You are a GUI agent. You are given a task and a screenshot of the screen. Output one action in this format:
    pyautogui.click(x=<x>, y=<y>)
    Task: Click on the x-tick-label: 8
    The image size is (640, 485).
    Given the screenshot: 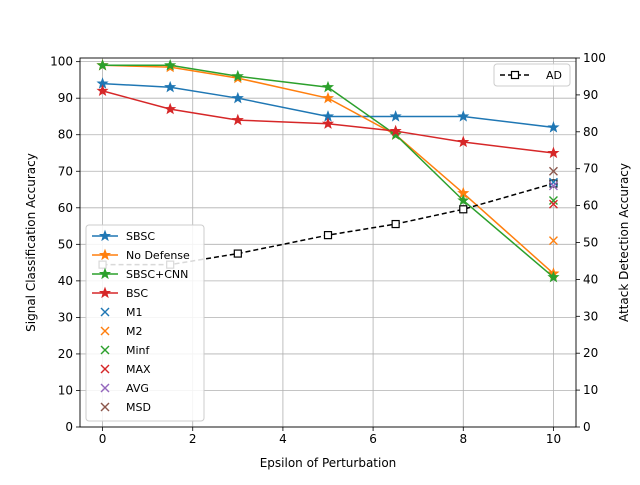 What is the action you would take?
    pyautogui.click(x=463, y=439)
    